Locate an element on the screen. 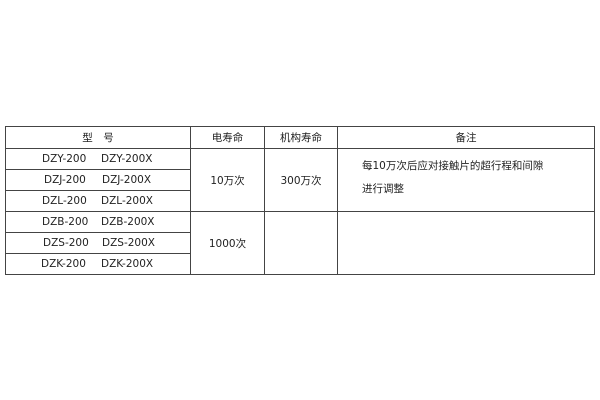 This screenshot has height=400, width=600. header-row: 型 号 电寿命 机构寿命 备注 is located at coordinates (300, 137).